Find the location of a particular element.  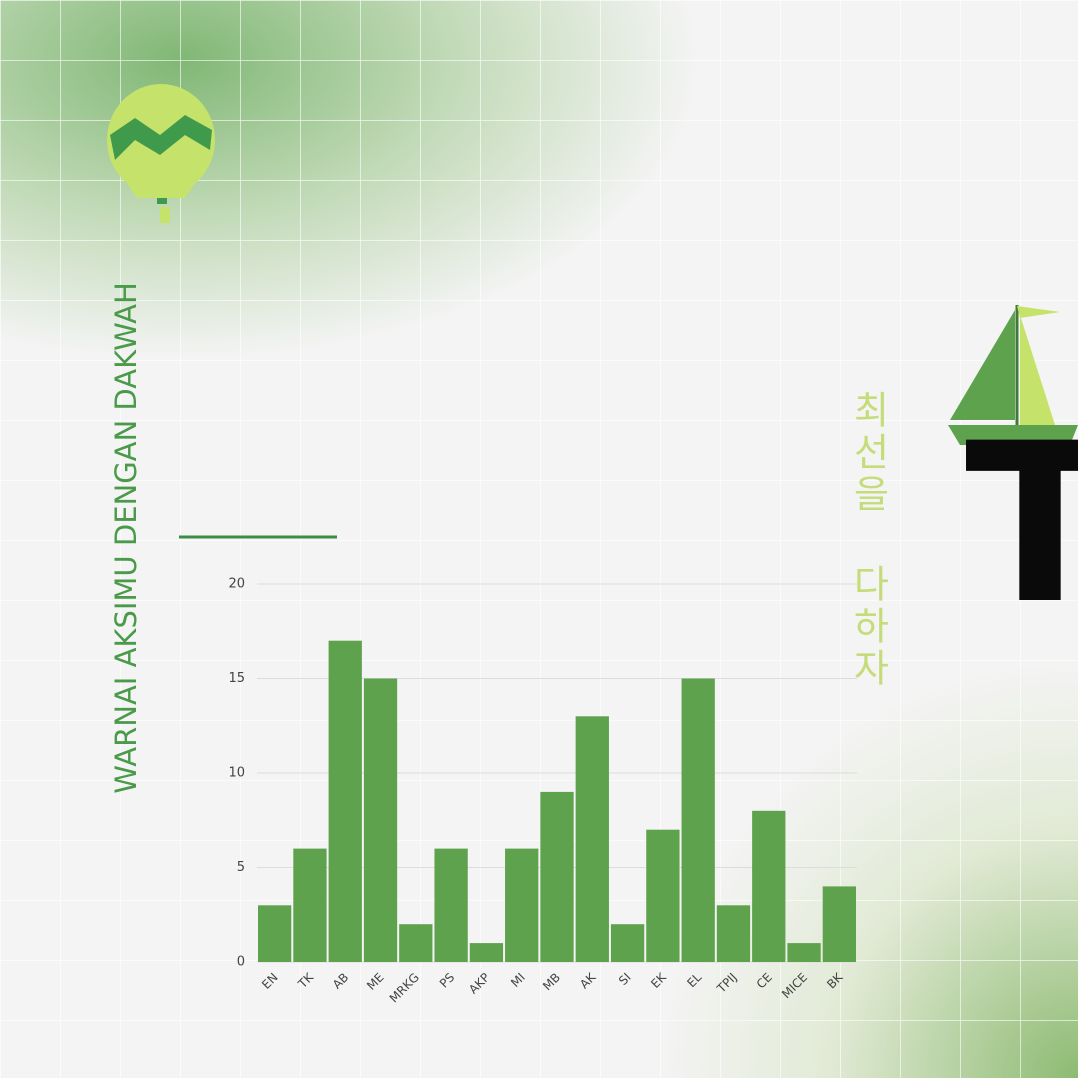

x-tick-label: EL is located at coordinates (694, 980).